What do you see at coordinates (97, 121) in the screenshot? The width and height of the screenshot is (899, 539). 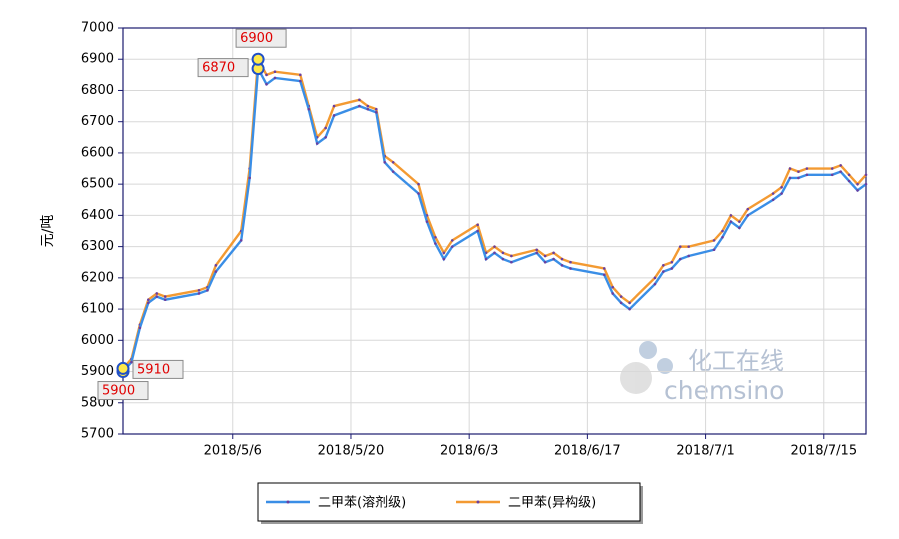 I see `y-tick-label: 6700` at bounding box center [97, 121].